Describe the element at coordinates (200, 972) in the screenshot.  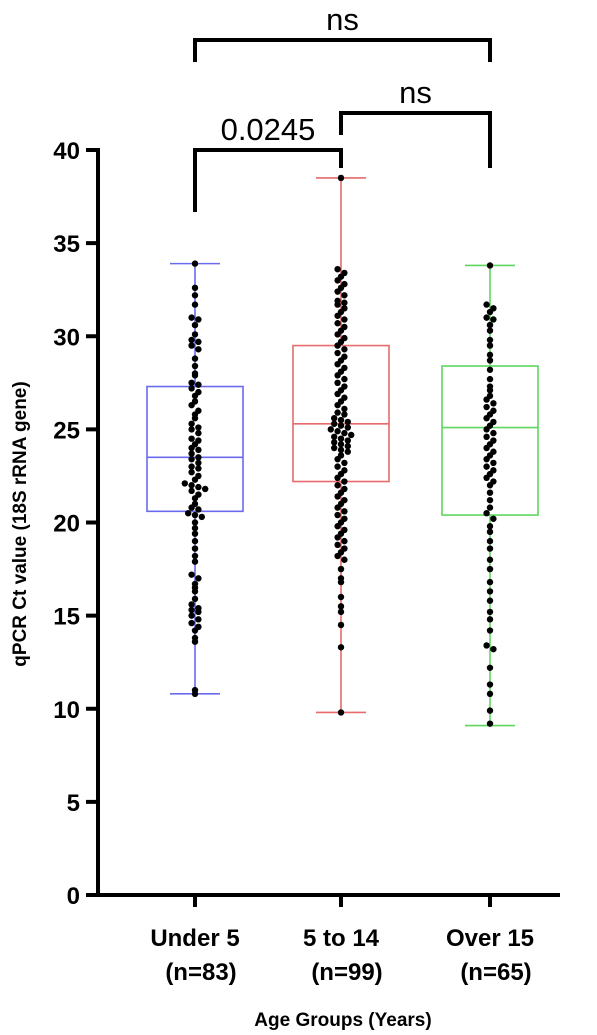
I see `x-category-n-label: (n=83)` at that location.